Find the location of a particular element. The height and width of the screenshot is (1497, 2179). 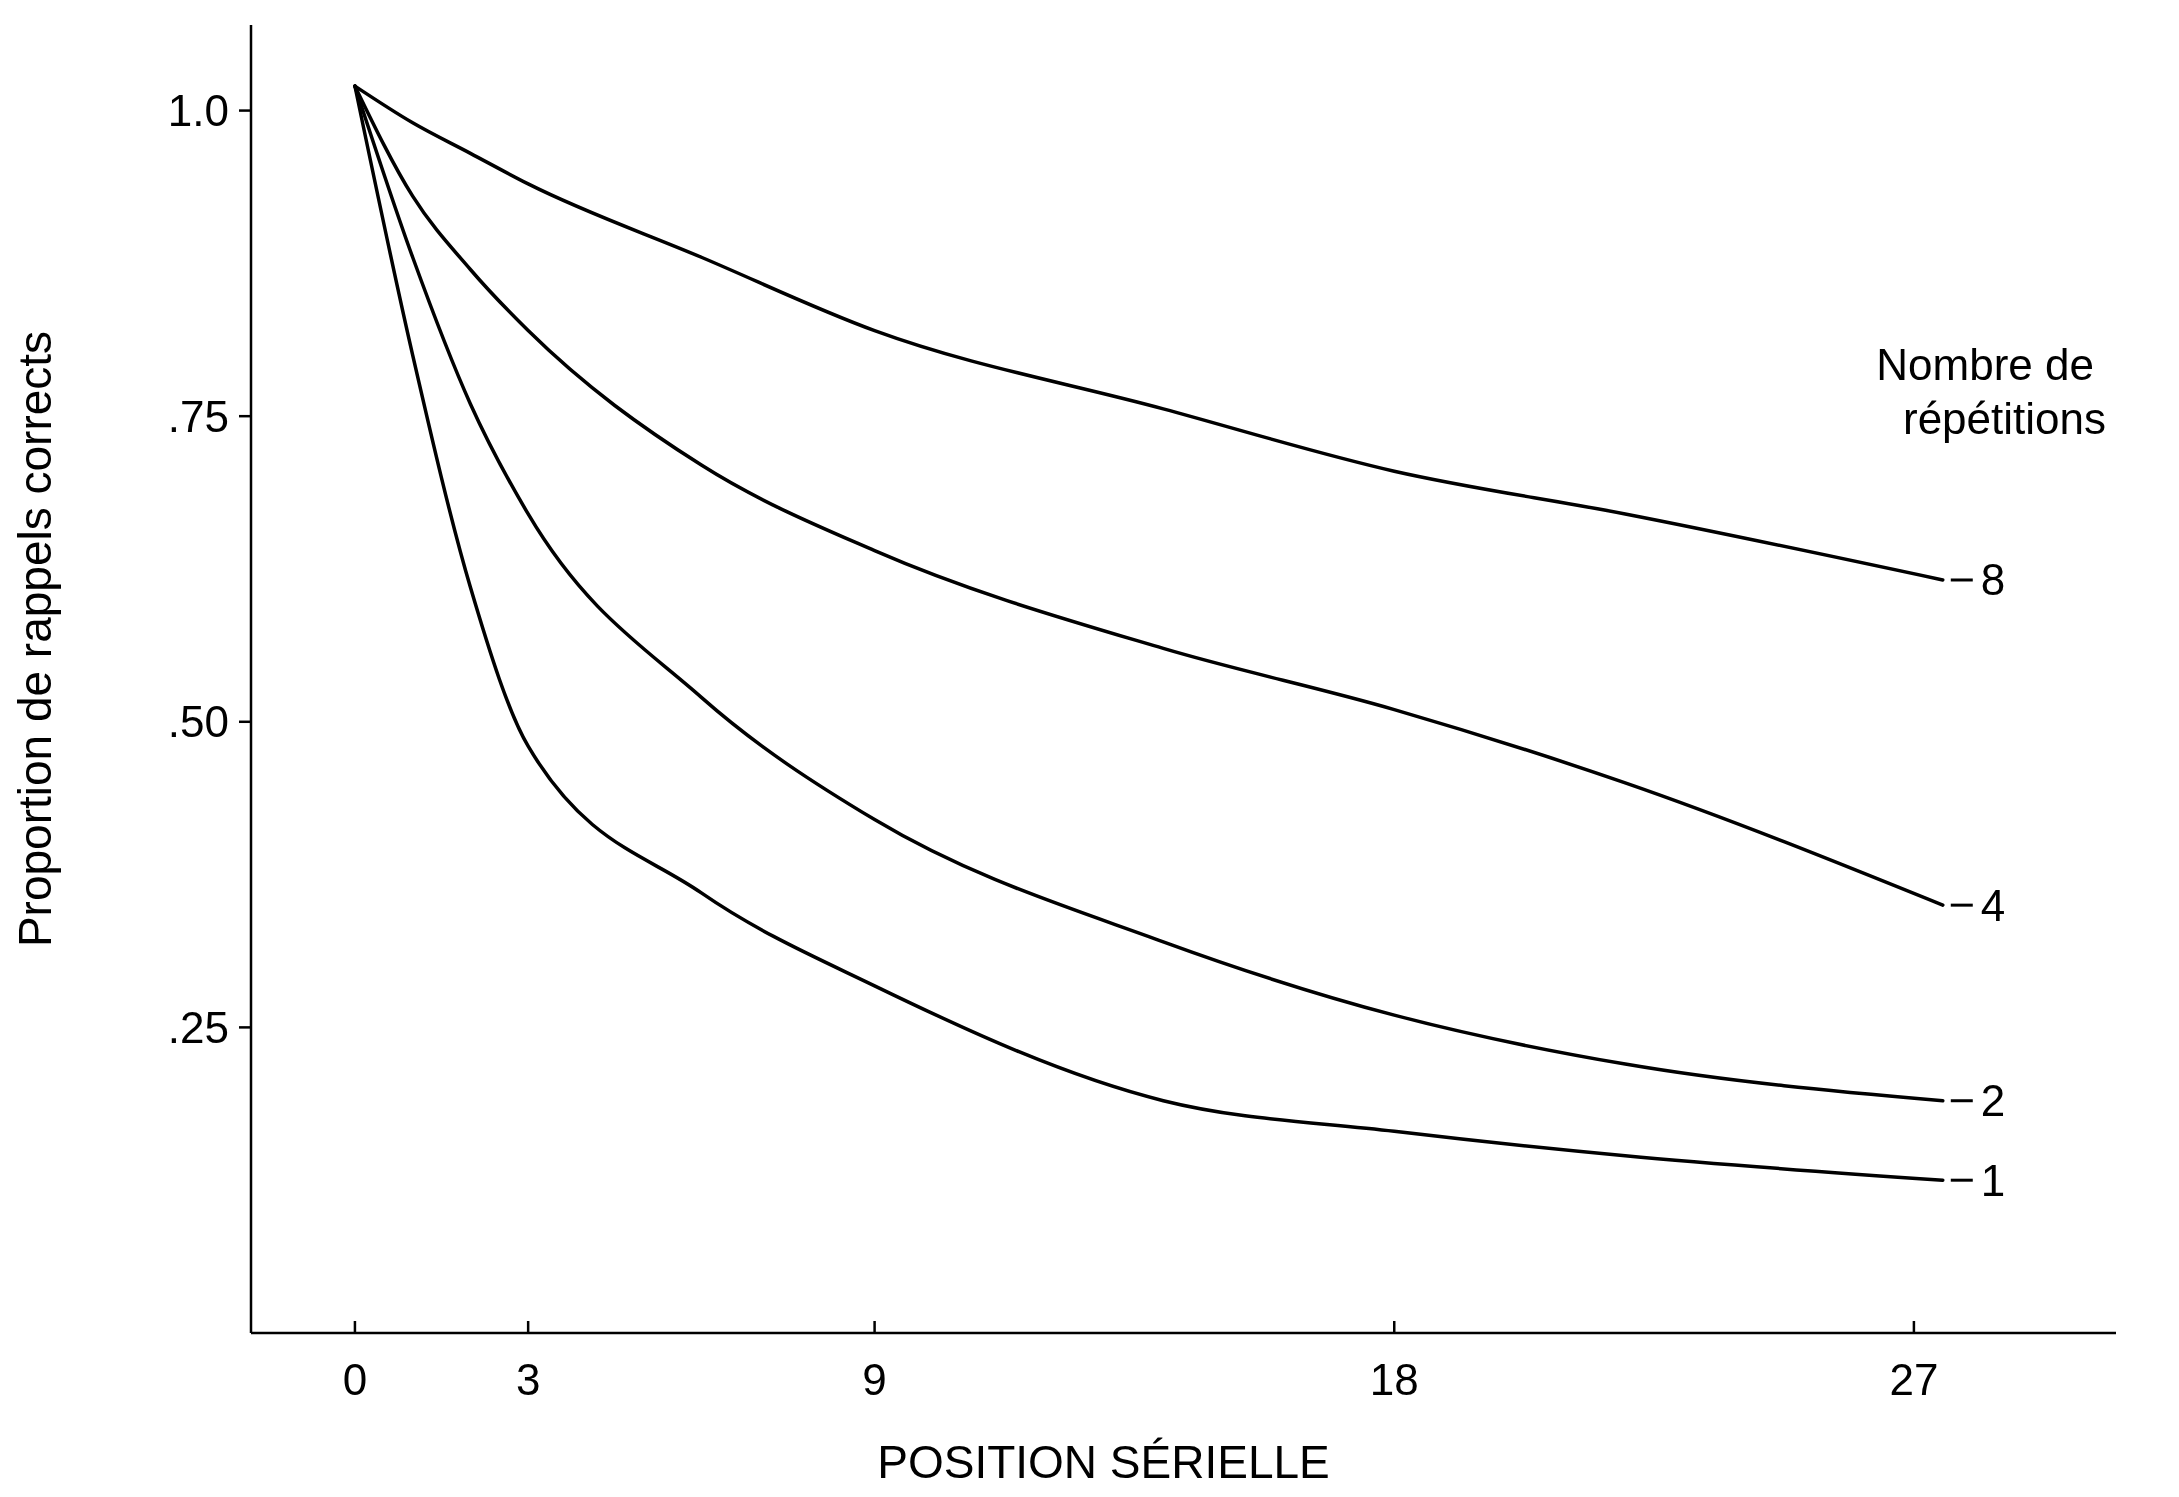

legend-label: 4 is located at coordinates (1993, 905).